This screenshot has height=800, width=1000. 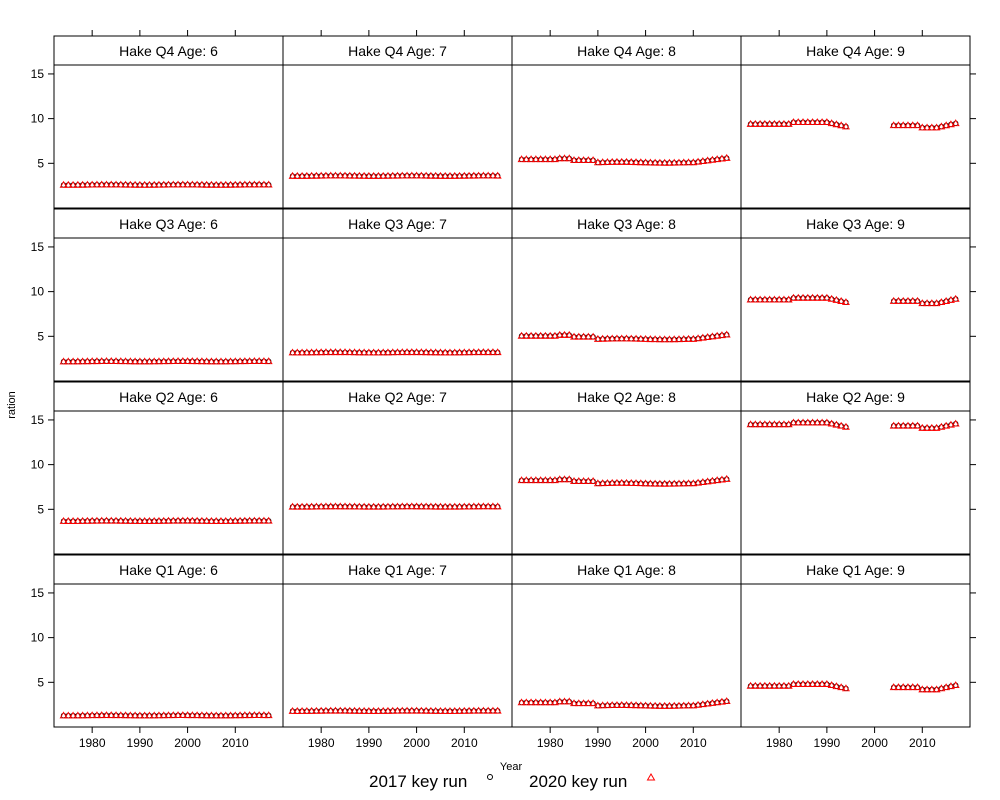 What do you see at coordinates (755, 685) in the screenshot?
I see `point-2020-1975` at bounding box center [755, 685].